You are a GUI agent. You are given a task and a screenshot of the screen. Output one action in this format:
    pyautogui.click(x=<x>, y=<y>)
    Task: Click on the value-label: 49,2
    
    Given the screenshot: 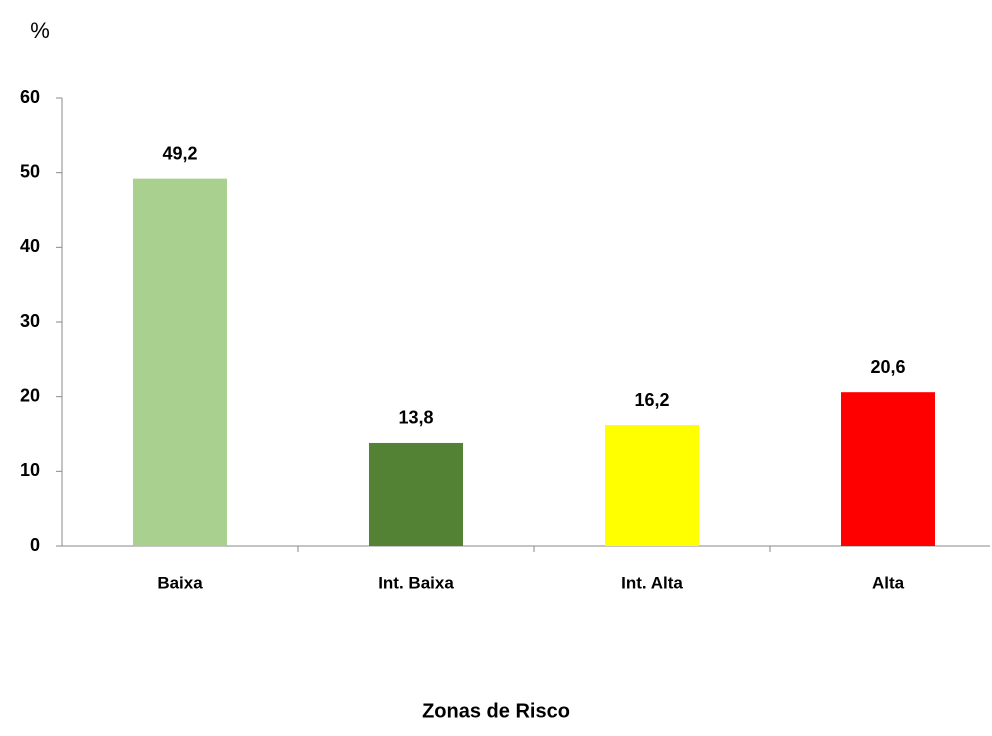 What is the action you would take?
    pyautogui.click(x=179, y=153)
    